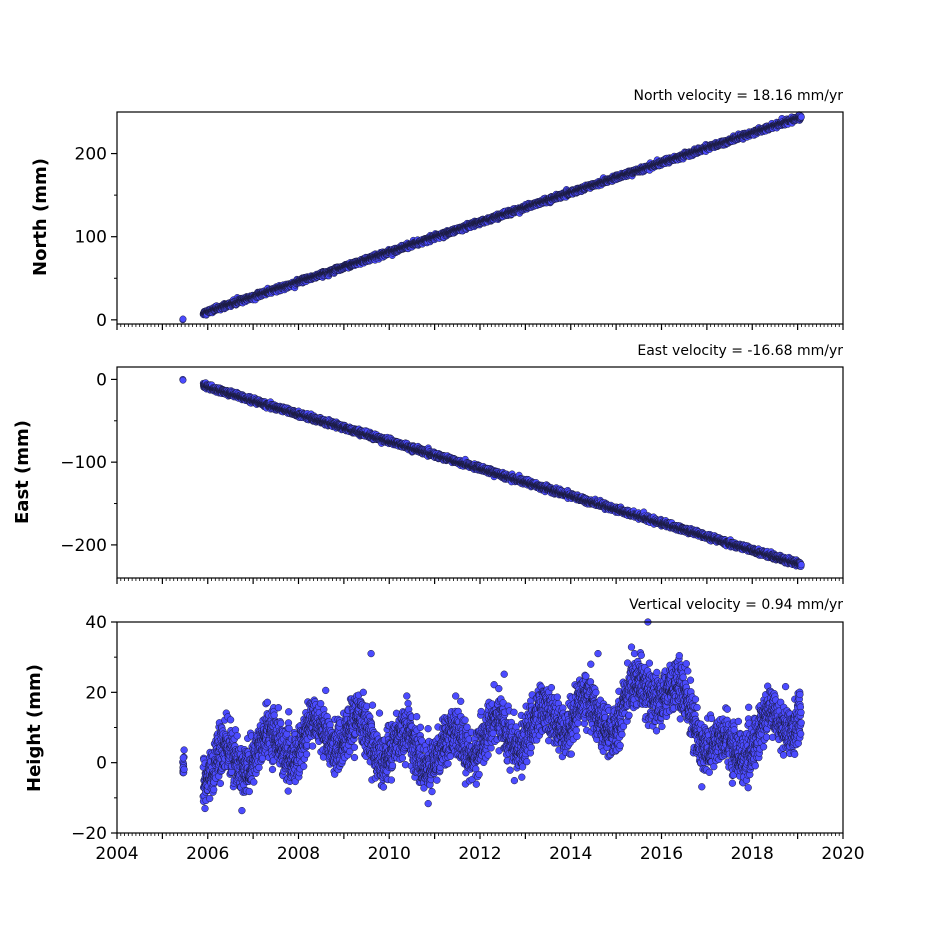 The image size is (937, 937). What do you see at coordinates (91, 155) in the screenshot?
I see `y-tick-label: 200` at bounding box center [91, 155].